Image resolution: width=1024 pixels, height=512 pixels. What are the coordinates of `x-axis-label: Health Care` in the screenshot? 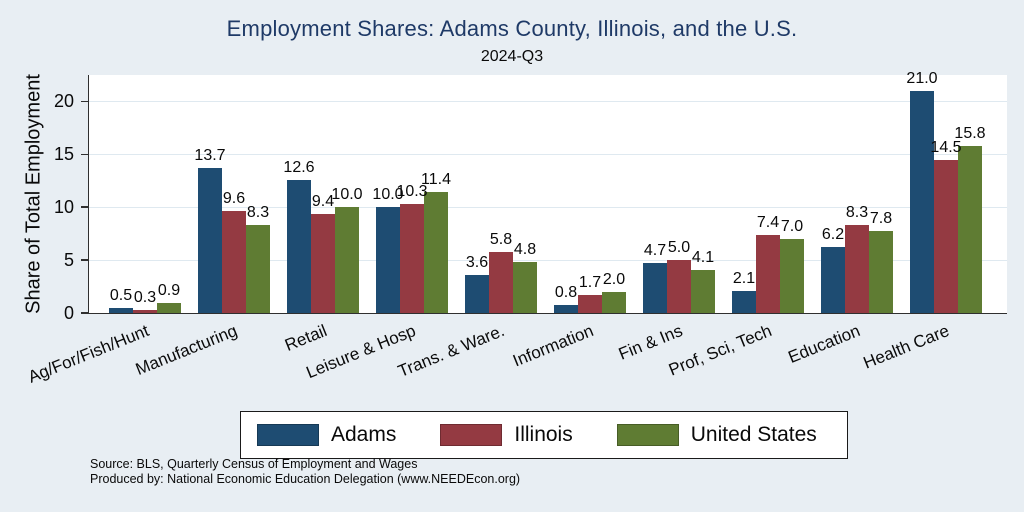 It's located at (906, 347).